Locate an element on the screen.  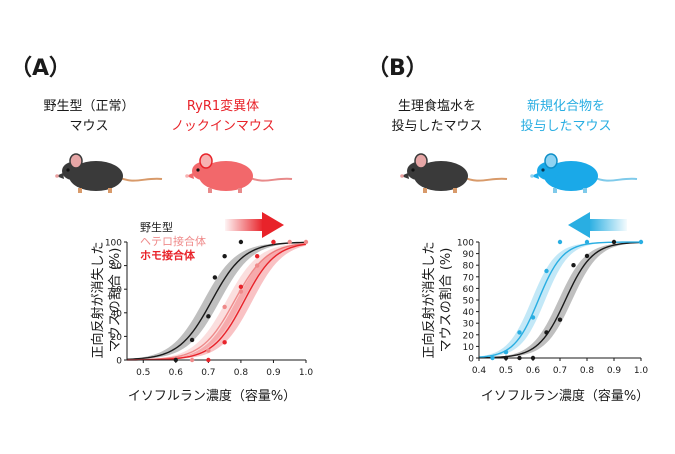
chart-a-xtick-label: 0.8 is located at coordinates (241, 373).